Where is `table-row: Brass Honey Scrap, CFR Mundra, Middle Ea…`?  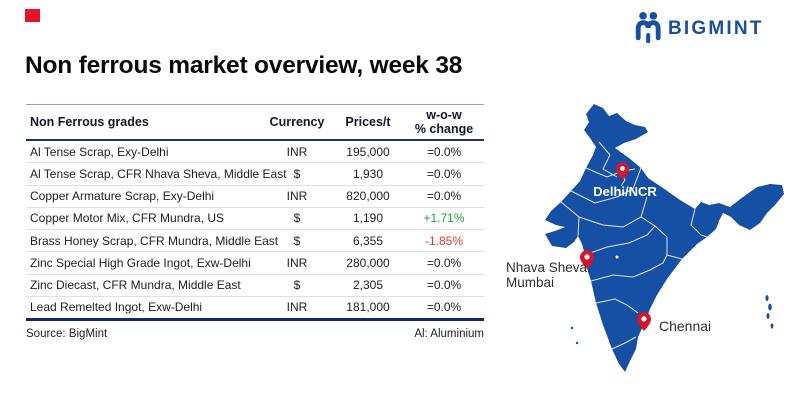
table-row: Brass Honey Scrap, CFR Mundra, Middle Ea… is located at coordinates (255, 241).